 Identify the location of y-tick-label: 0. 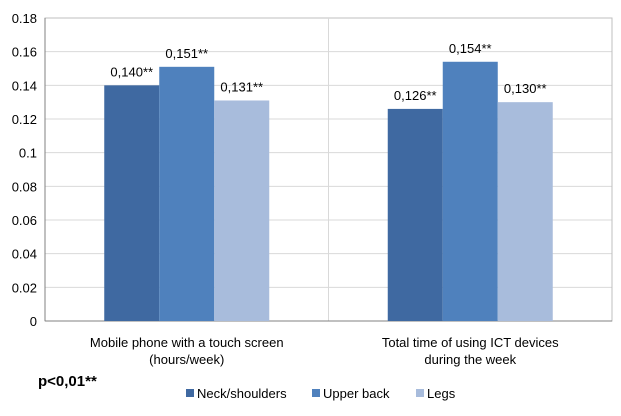
(33, 321).